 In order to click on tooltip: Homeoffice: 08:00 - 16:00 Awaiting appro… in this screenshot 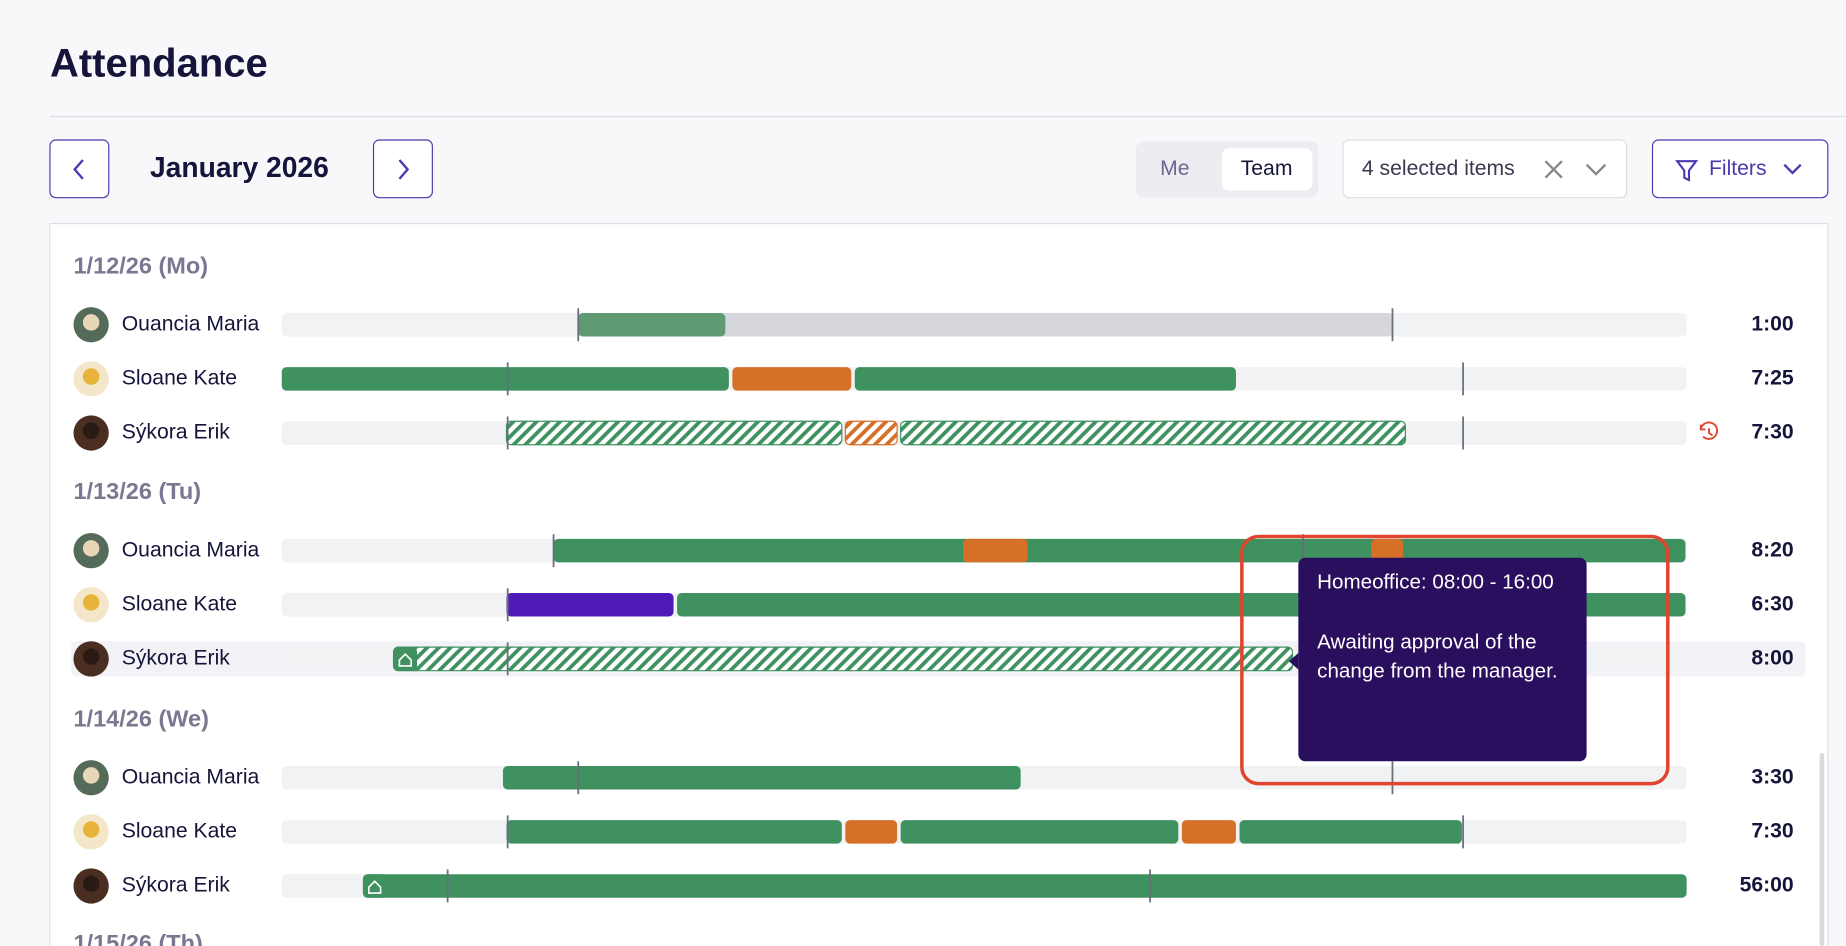, I will do `click(1437, 659)`.